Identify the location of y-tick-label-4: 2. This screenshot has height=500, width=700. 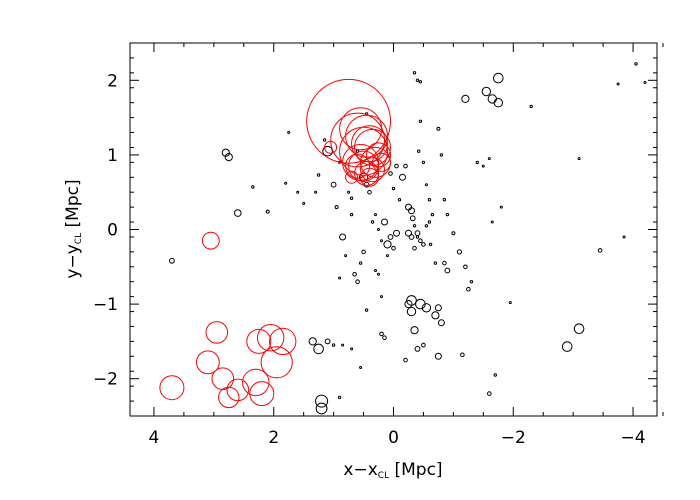
(112, 81).